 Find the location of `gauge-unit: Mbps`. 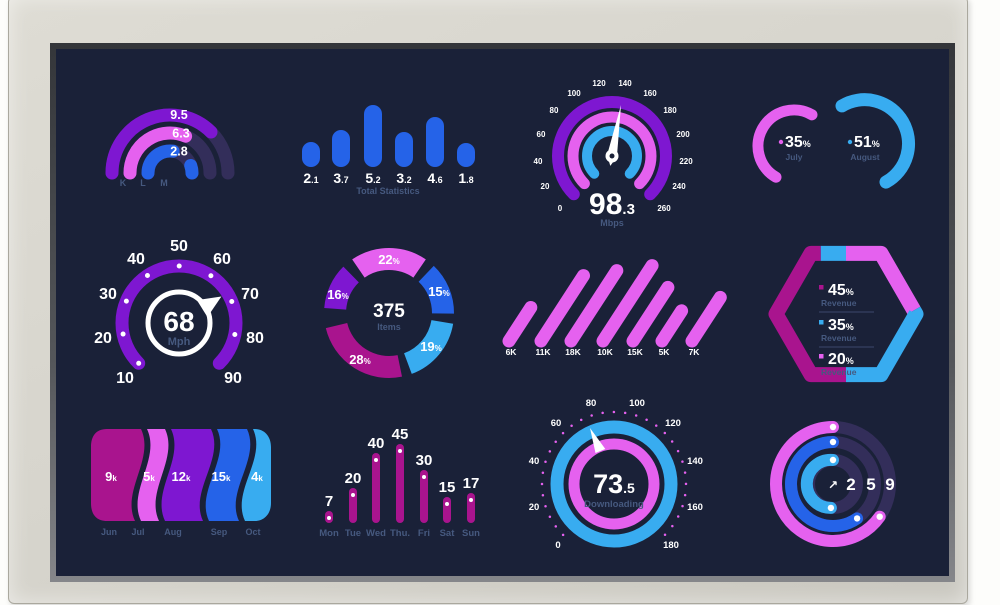

gauge-unit: Mbps is located at coordinates (612, 223).